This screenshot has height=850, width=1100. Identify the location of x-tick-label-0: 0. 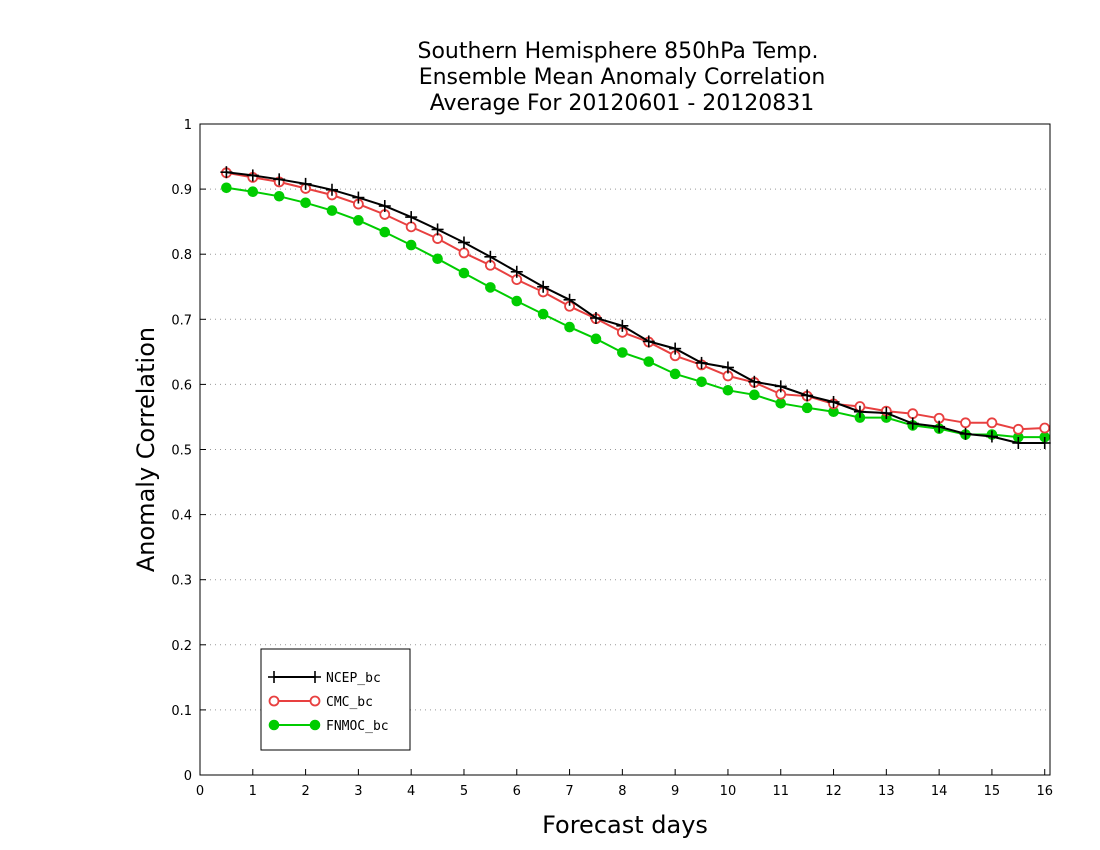
(200, 791).